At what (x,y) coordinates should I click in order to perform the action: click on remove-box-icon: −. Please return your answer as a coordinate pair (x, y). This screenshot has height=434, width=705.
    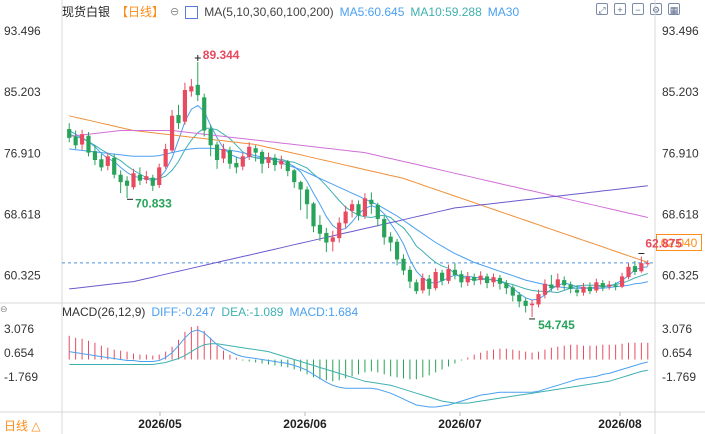
    Looking at the image, I should click on (638, 9).